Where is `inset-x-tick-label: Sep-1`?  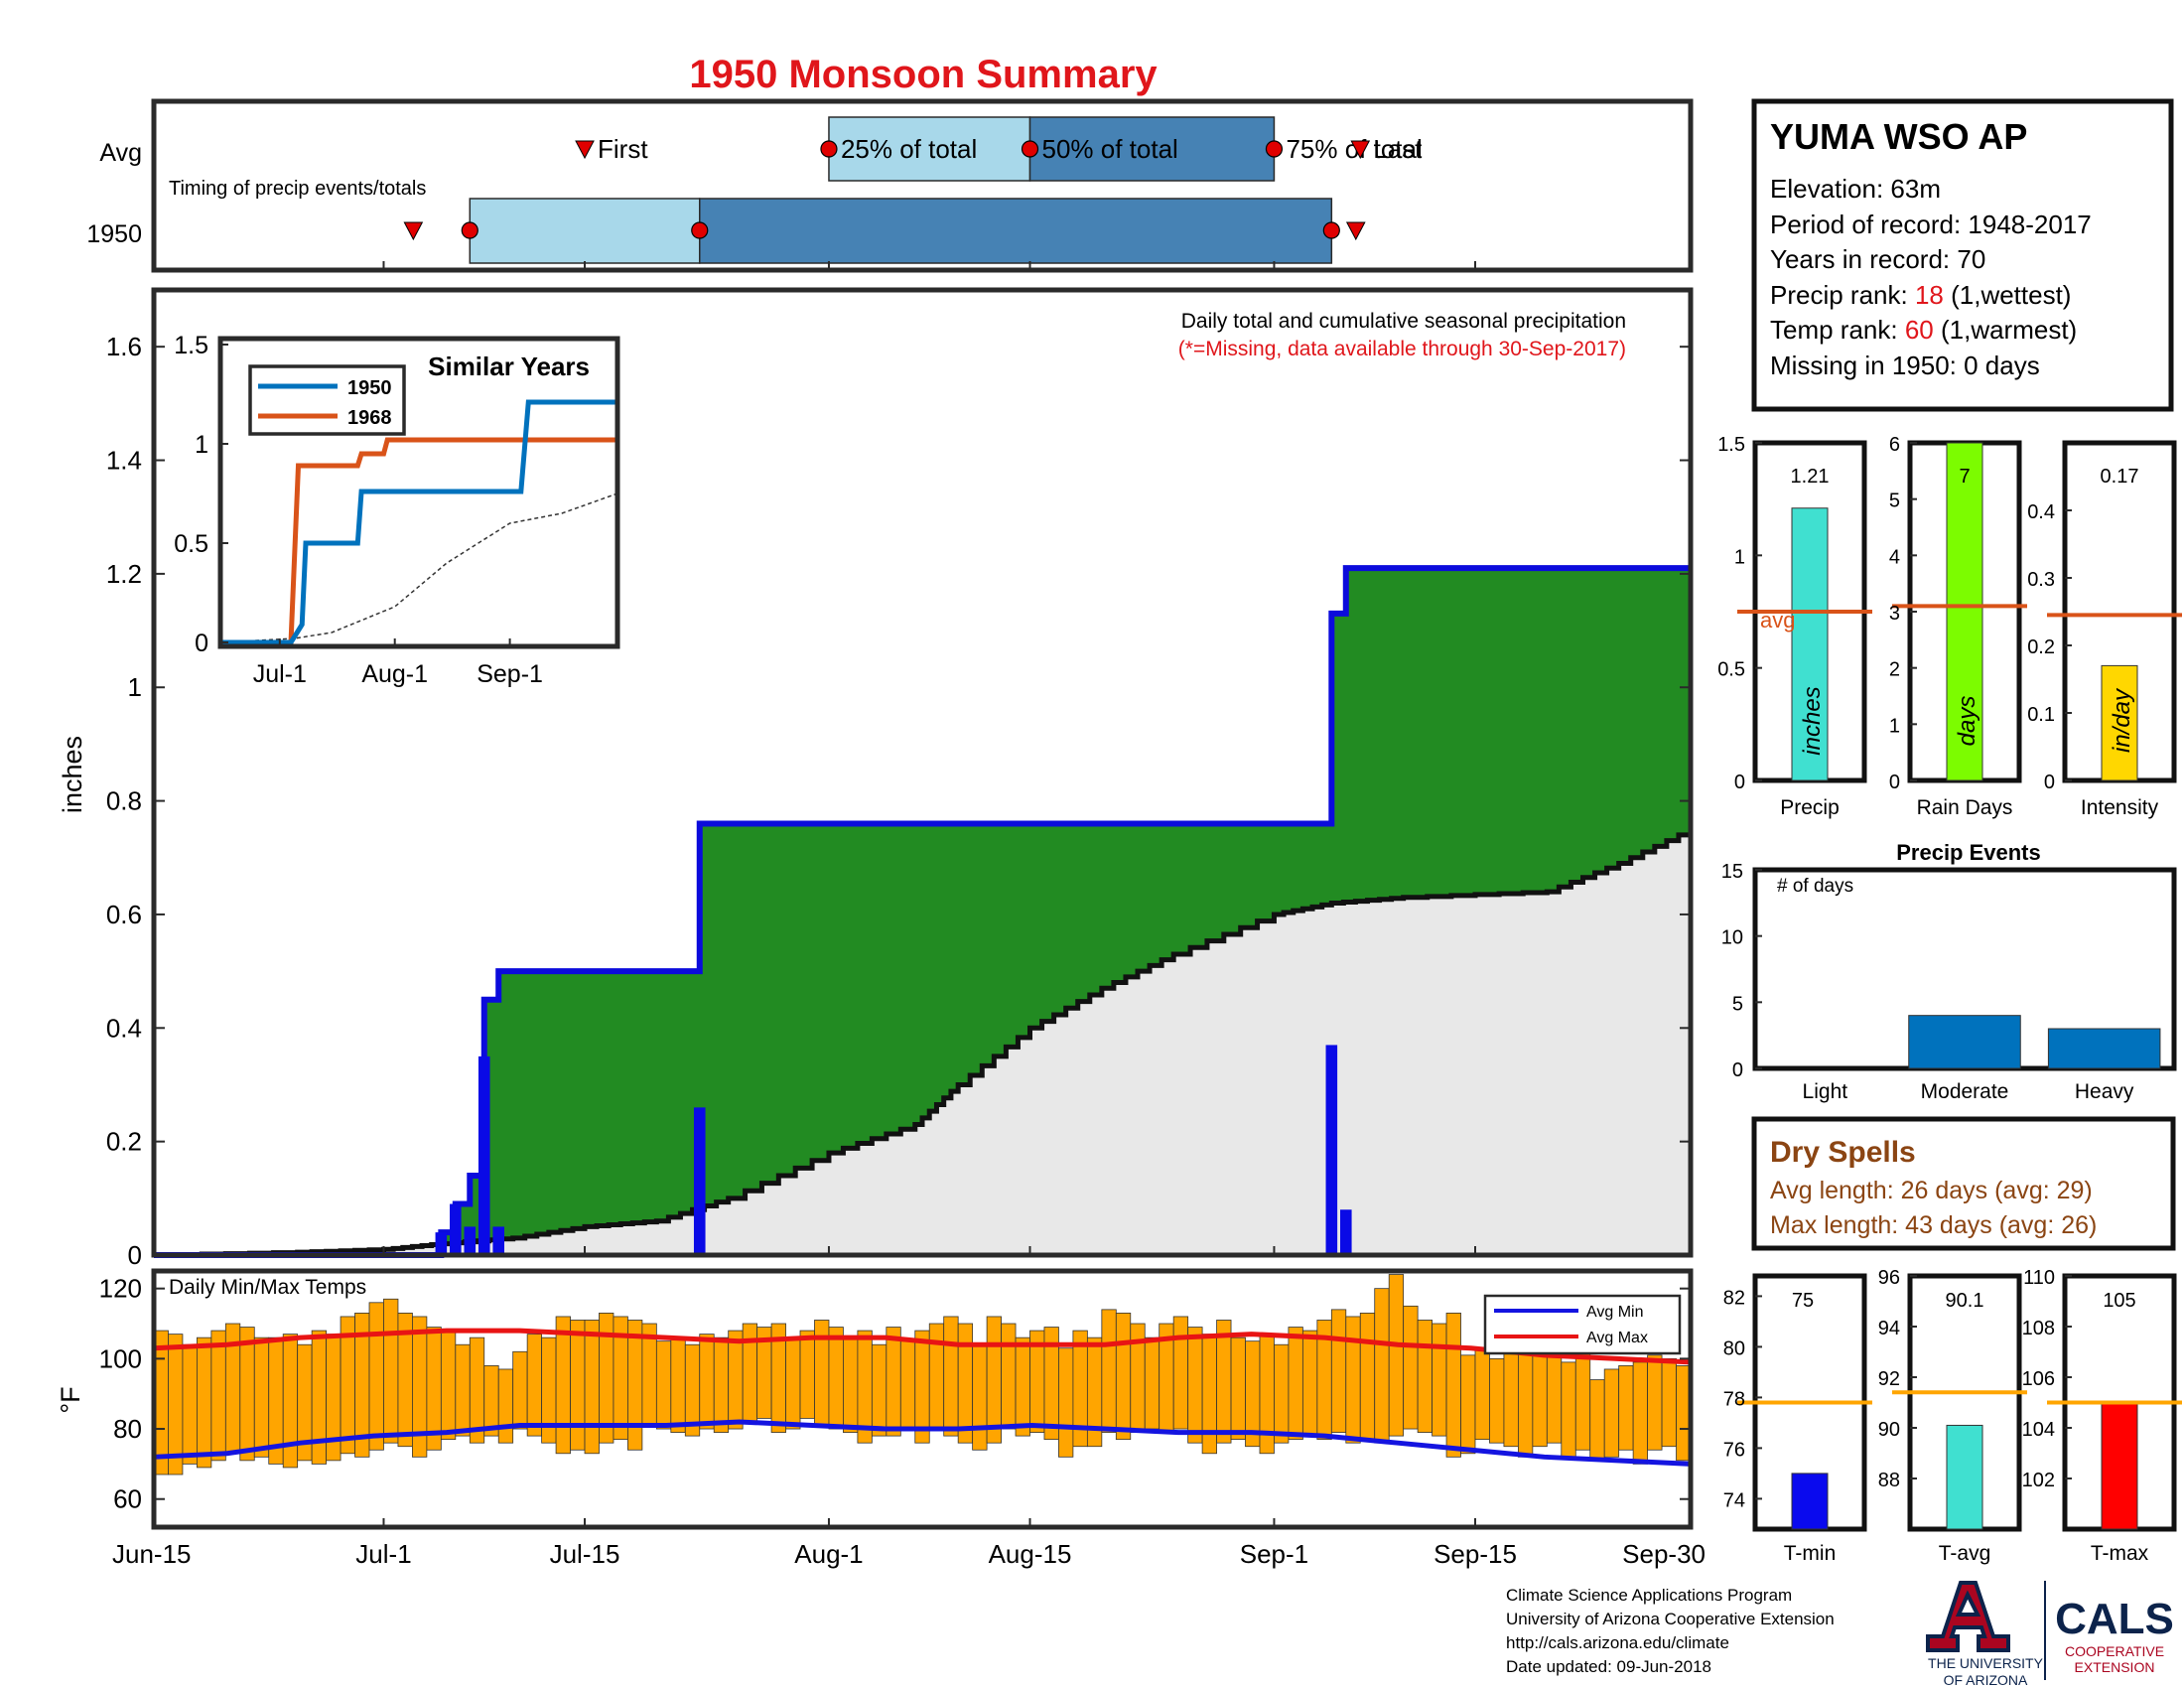 inset-x-tick-label: Sep-1 is located at coordinates (510, 674).